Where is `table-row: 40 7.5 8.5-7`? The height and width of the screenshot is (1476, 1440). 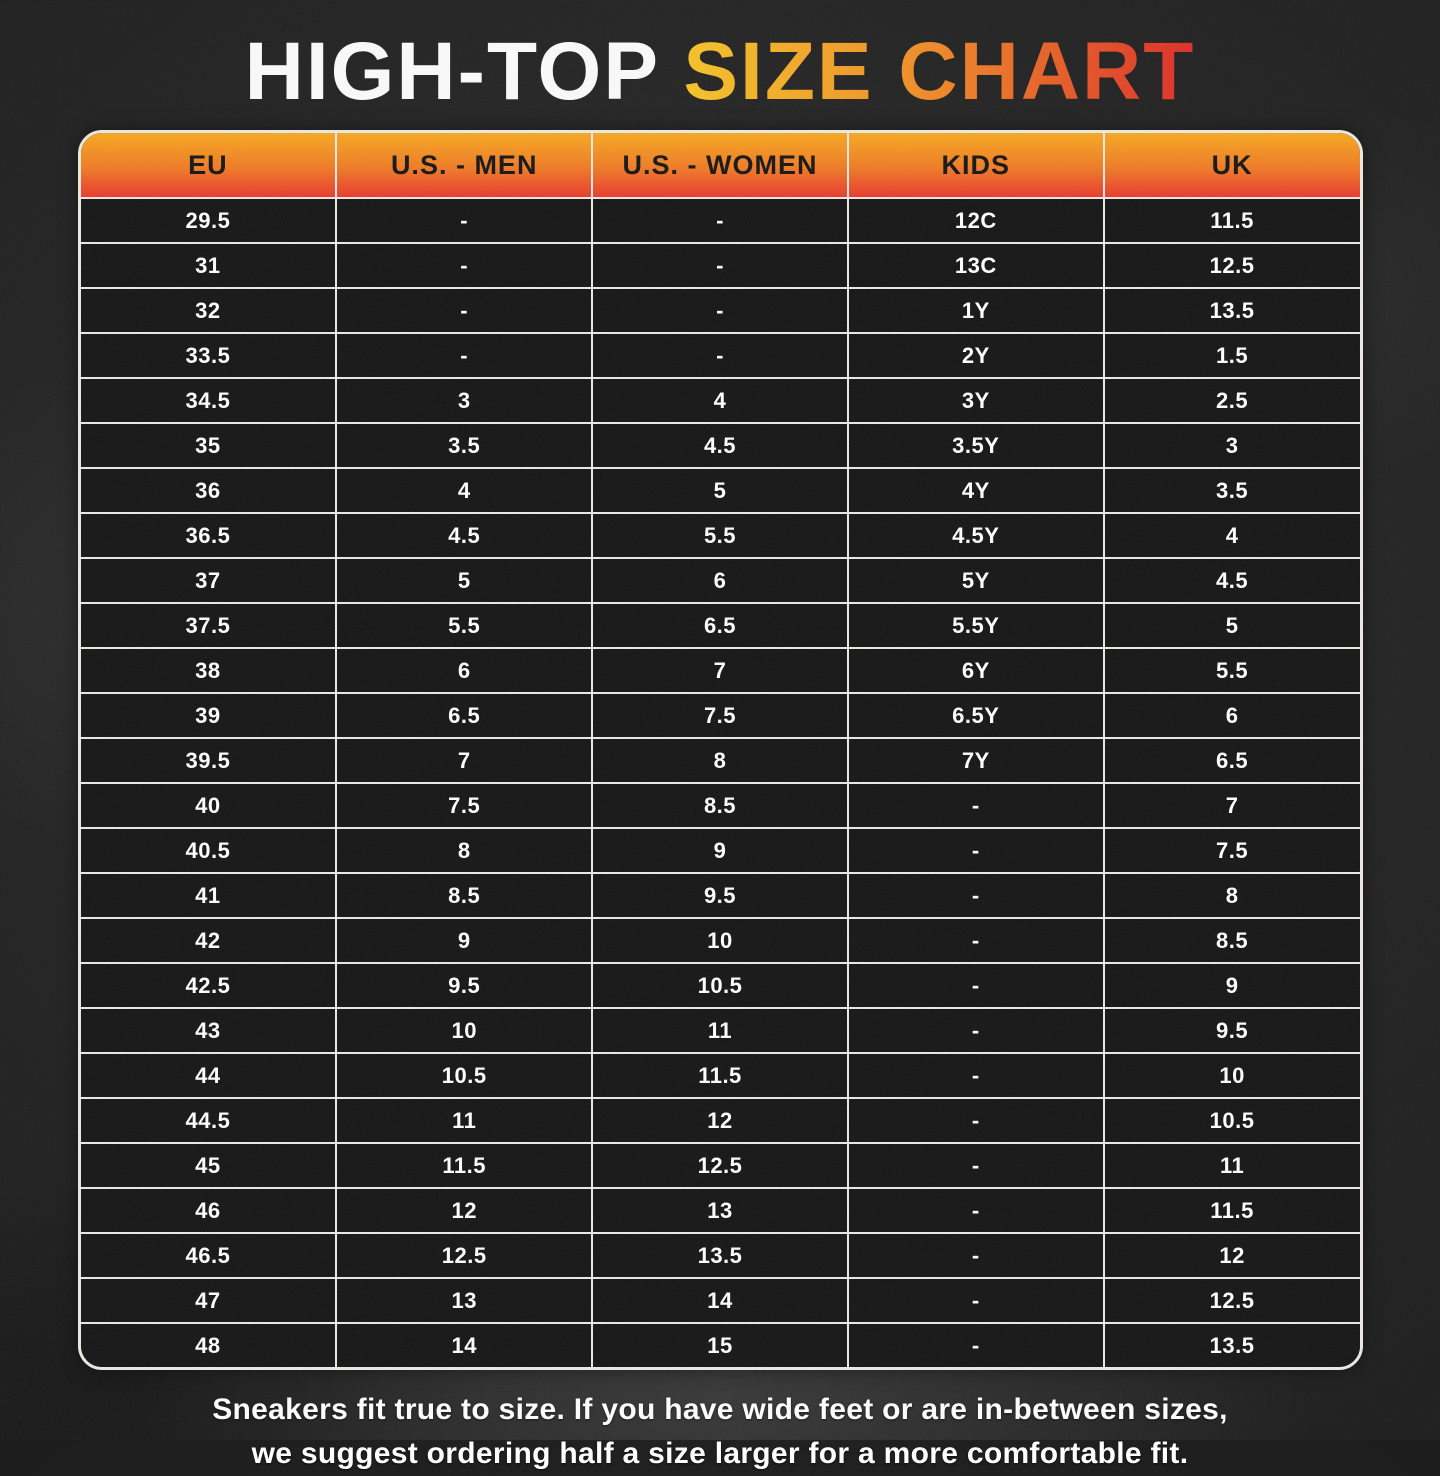 table-row: 40 7.5 8.5-7 is located at coordinates (720, 805).